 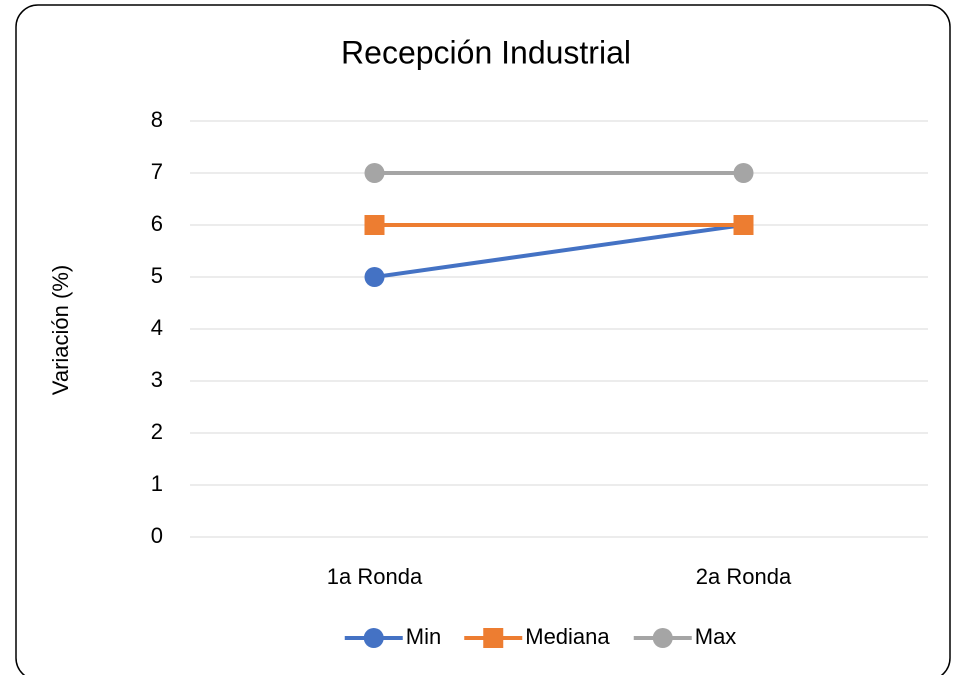 What do you see at coordinates (157, 171) in the screenshot?
I see `y-tick-label: 7` at bounding box center [157, 171].